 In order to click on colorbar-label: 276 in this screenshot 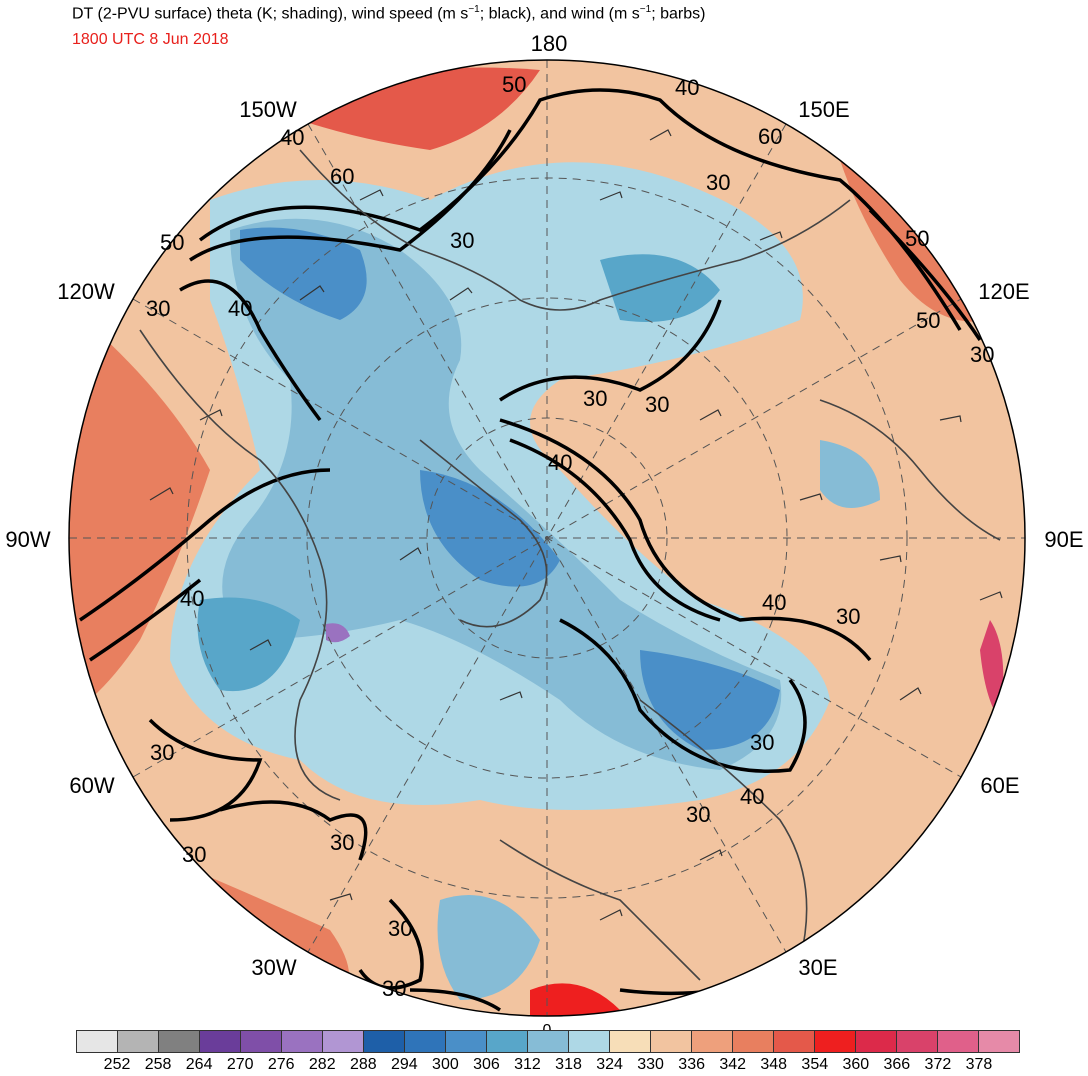, I will do `click(281, 1064)`.